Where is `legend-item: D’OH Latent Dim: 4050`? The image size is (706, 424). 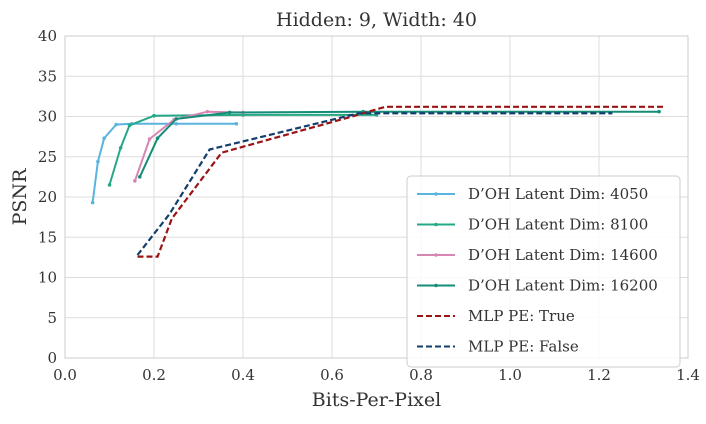
legend-item: D’OH Latent Dim: 4050 is located at coordinates (532, 194).